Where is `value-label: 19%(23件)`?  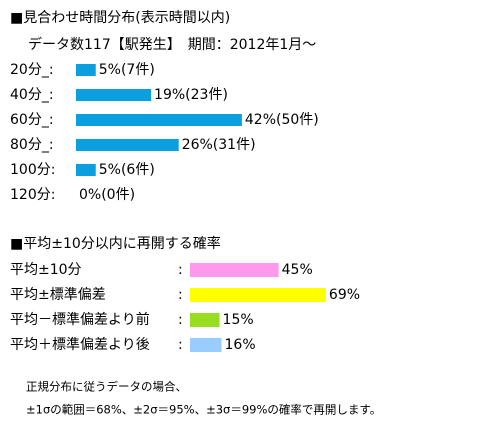
value-label: 19%(23件) is located at coordinates (191, 95).